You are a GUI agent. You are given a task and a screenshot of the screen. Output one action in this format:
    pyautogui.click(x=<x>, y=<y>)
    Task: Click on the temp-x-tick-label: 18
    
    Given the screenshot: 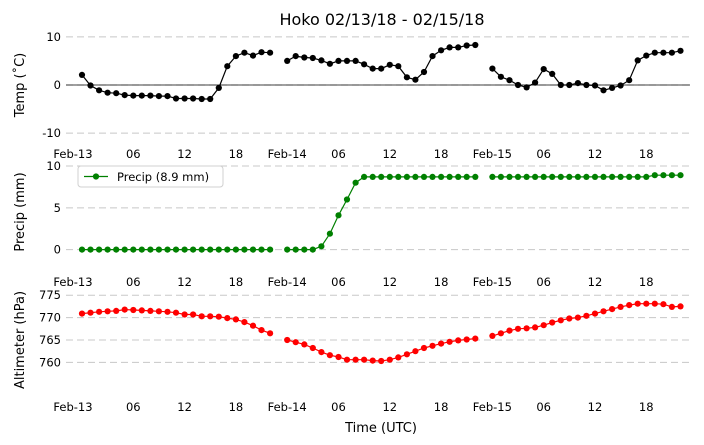 What is the action you would take?
    pyautogui.click(x=236, y=154)
    